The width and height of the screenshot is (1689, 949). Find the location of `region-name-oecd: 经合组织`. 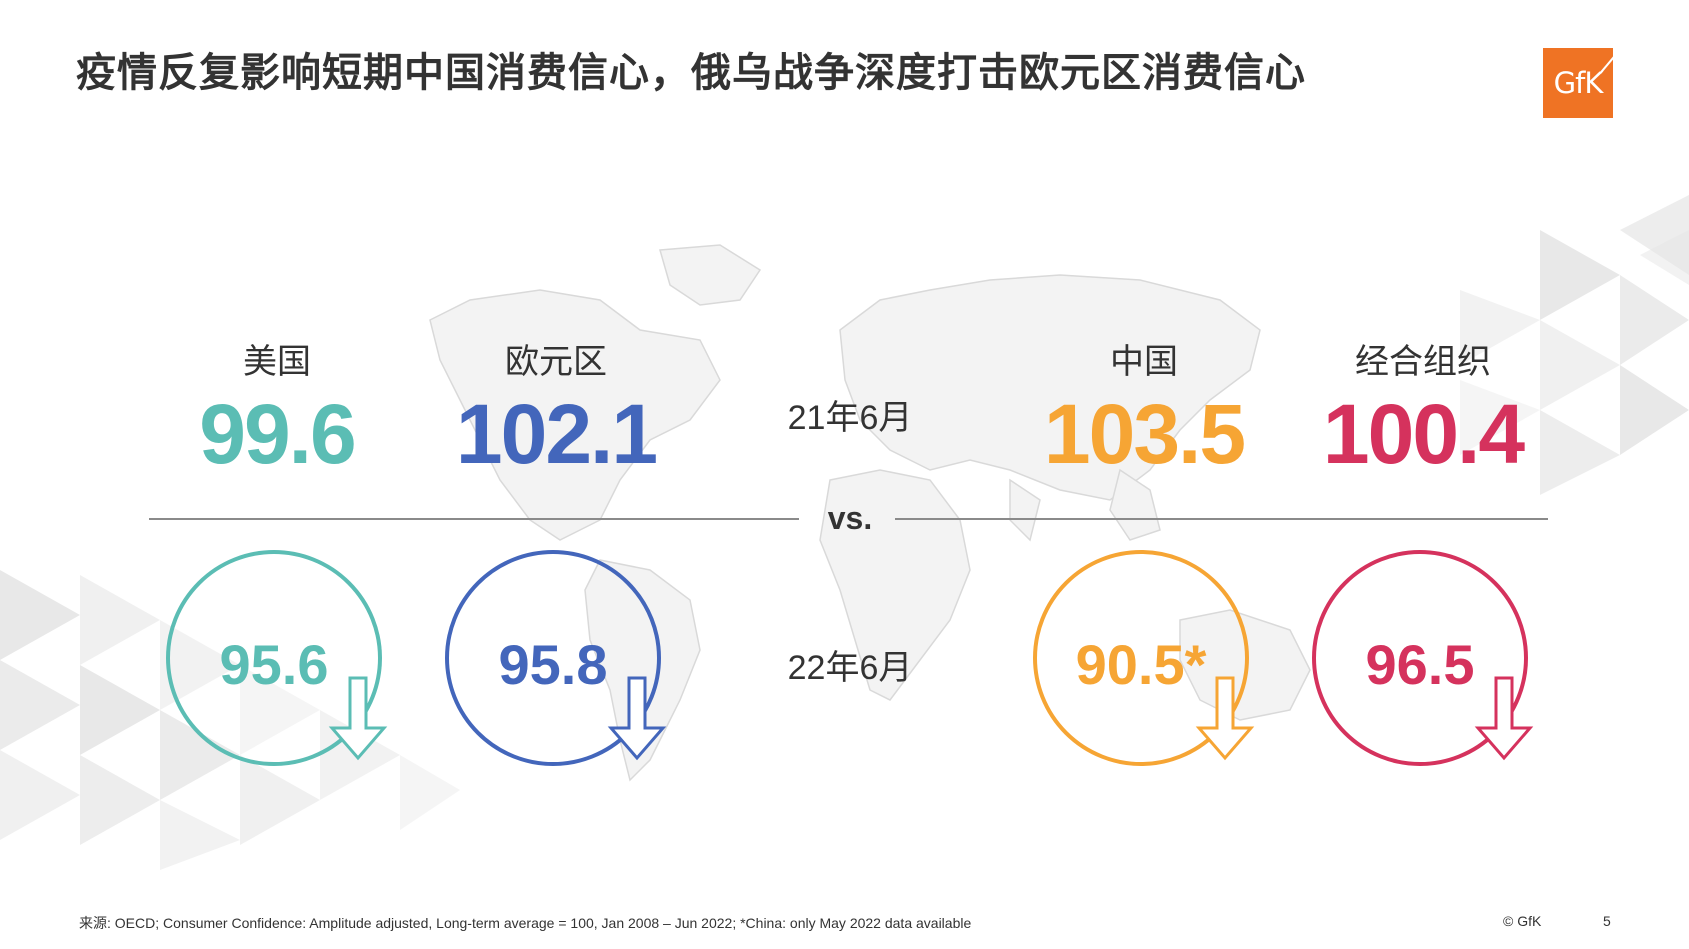

region-name-oecd: 经合组织 is located at coordinates (1423, 362).